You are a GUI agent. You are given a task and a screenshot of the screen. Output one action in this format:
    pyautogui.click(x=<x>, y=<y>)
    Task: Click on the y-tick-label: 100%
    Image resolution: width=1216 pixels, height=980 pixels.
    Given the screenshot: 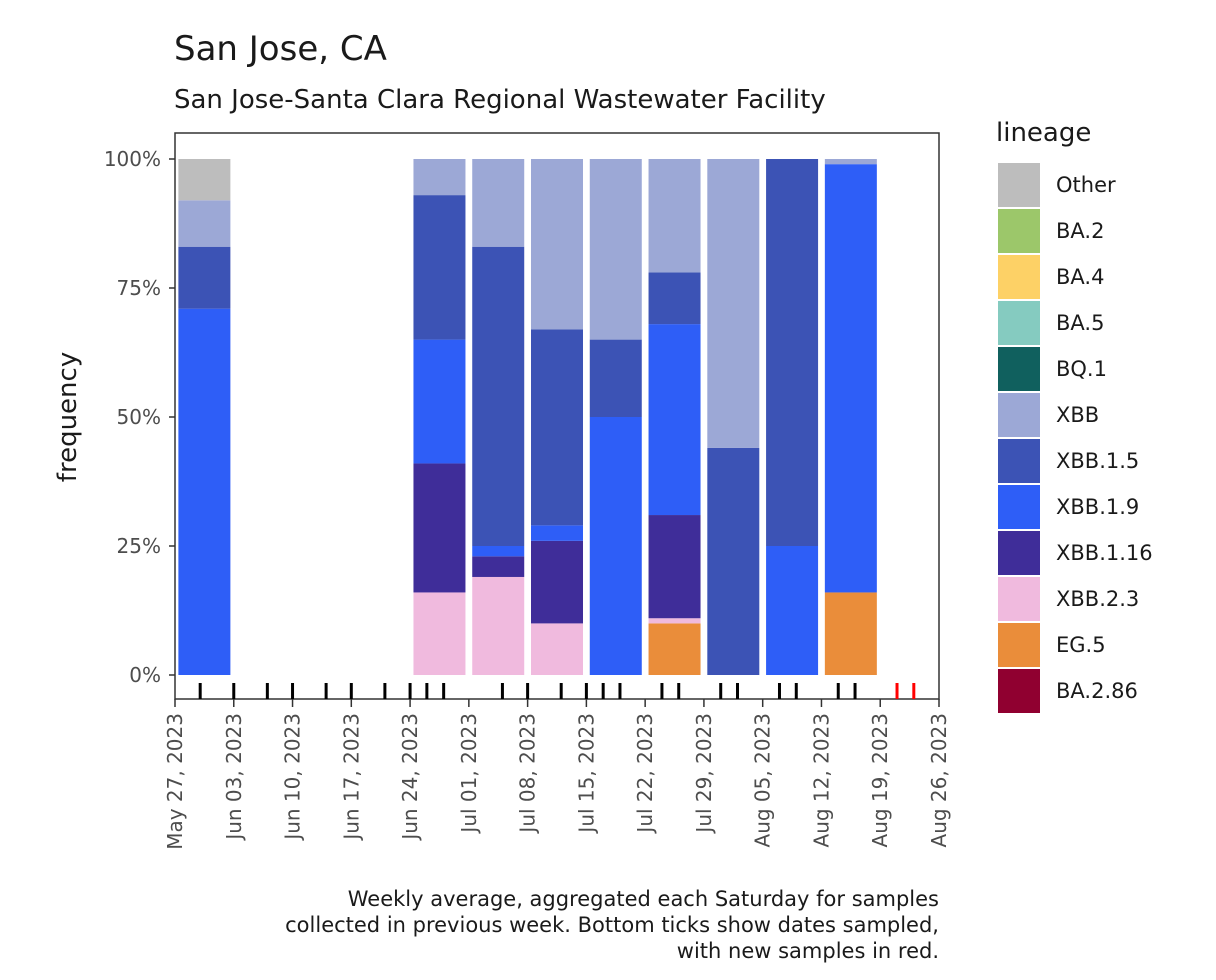 What is the action you would take?
    pyautogui.click(x=132, y=159)
    